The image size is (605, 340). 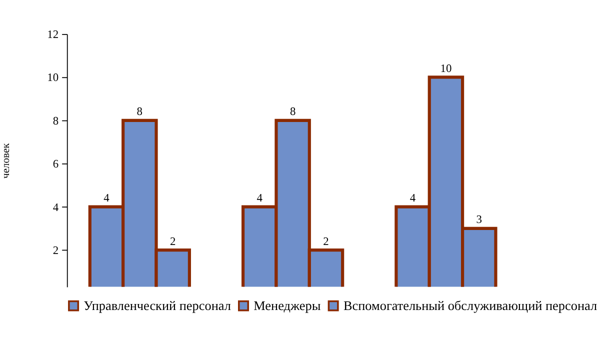 I want to click on y-tick-label: 4, so click(x=55, y=208).